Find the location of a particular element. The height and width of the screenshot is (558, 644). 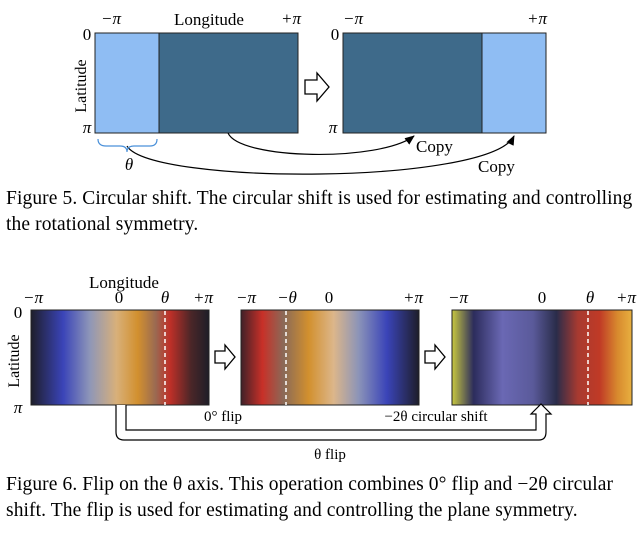

fig6-p3-zero: 0 is located at coordinates (542, 297).